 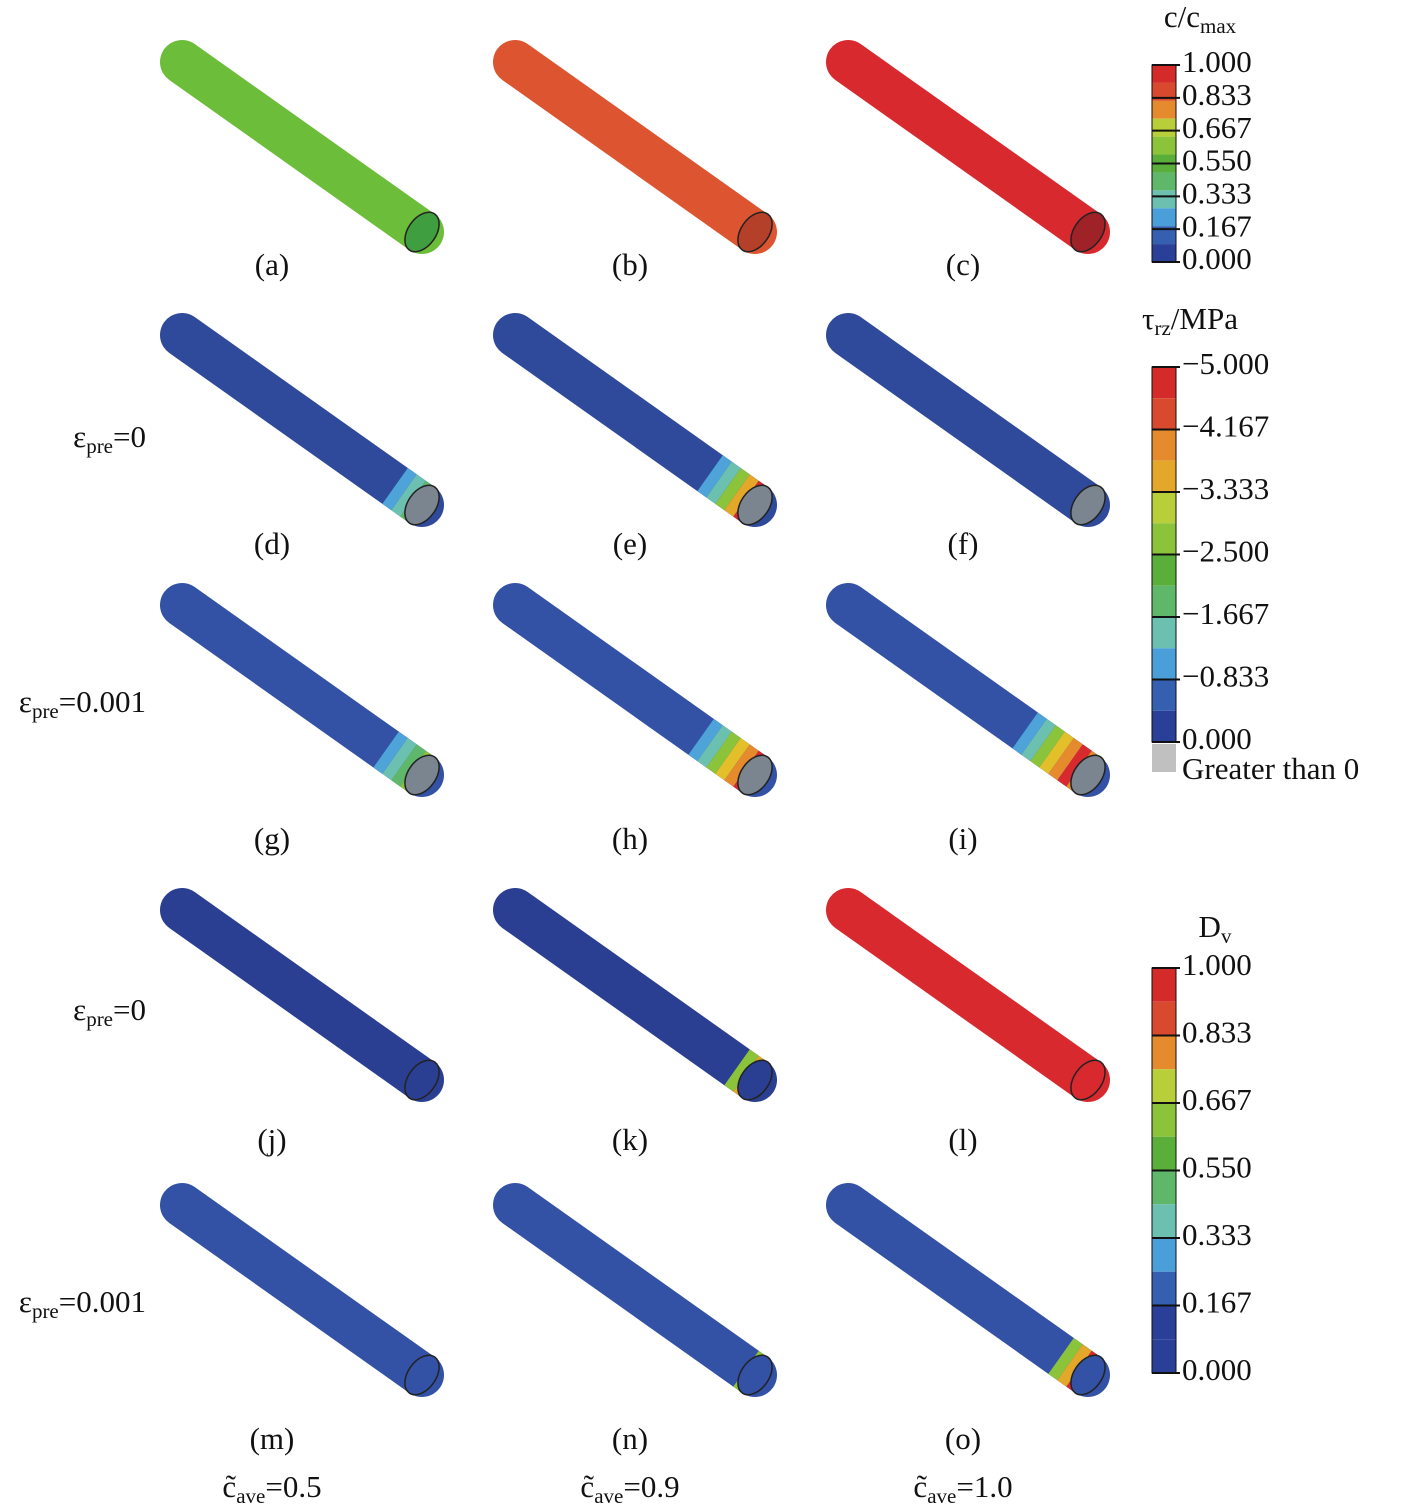 I want to click on legend-tick-label: −5.000, so click(x=1225, y=363).